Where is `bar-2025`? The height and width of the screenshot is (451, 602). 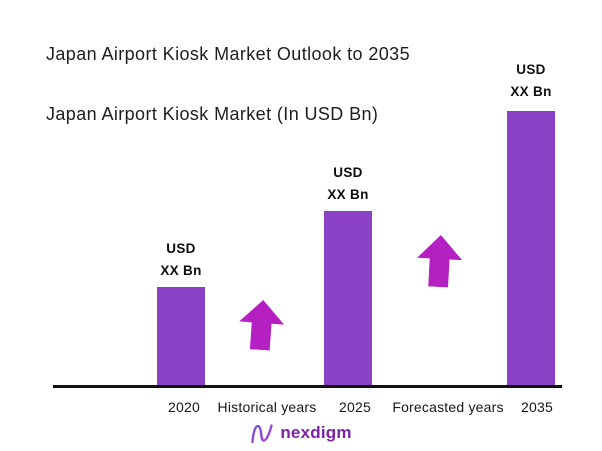 bar-2025 is located at coordinates (348, 299).